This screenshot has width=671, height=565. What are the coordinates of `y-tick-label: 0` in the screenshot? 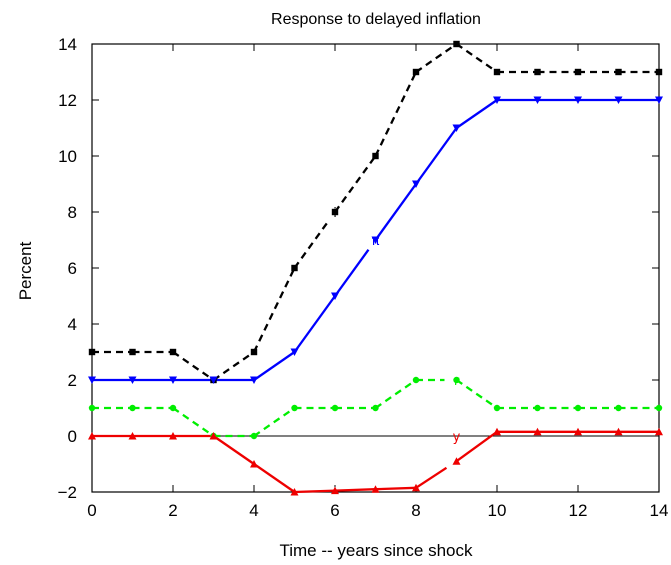 It's located at (72, 436).